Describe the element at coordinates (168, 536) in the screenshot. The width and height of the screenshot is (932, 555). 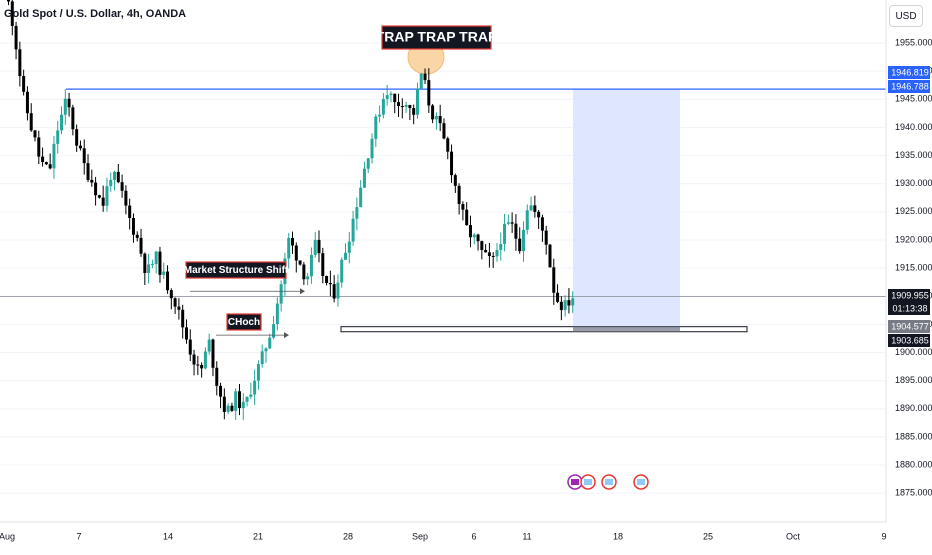
I see `x-tick-label: 14` at that location.